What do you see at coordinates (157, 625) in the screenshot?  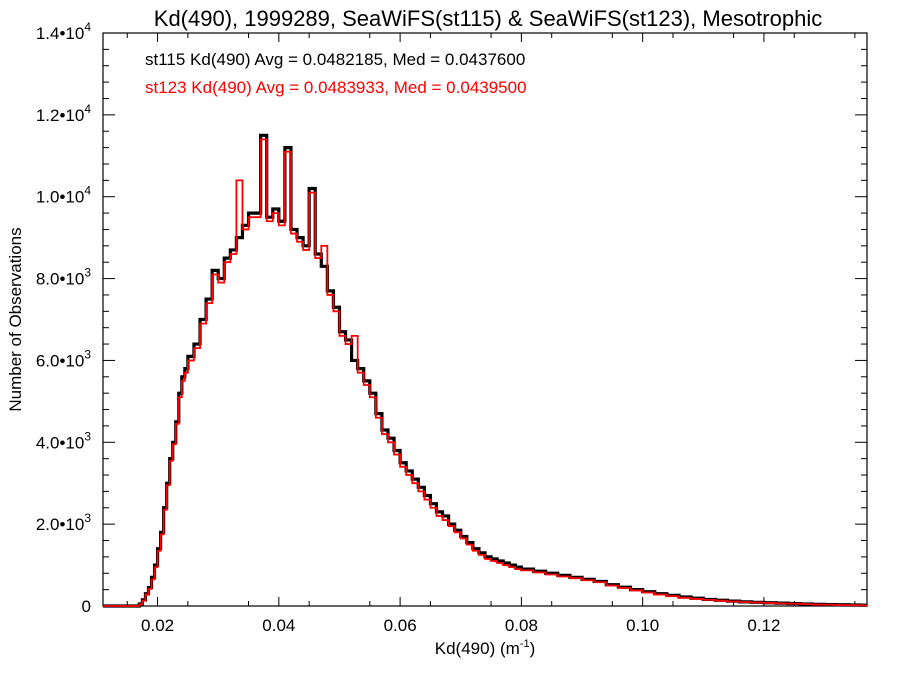 I see `x-tick-label: 0.02` at bounding box center [157, 625].